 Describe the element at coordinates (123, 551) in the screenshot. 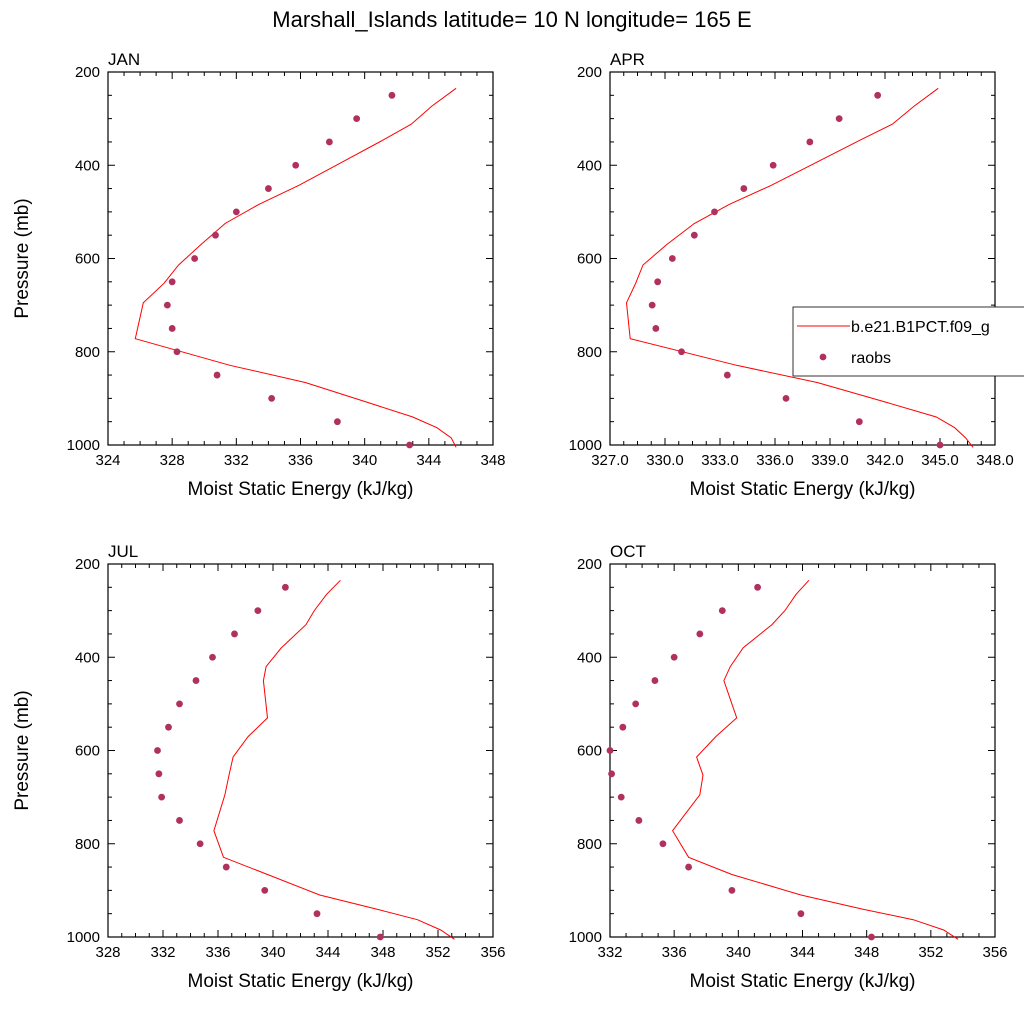

I see `panel-title: JUL` at that location.